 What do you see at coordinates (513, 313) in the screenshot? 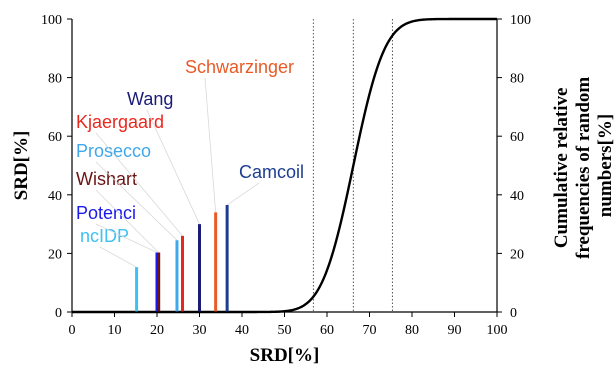
I see `y2-tick-label: 0` at bounding box center [513, 313].